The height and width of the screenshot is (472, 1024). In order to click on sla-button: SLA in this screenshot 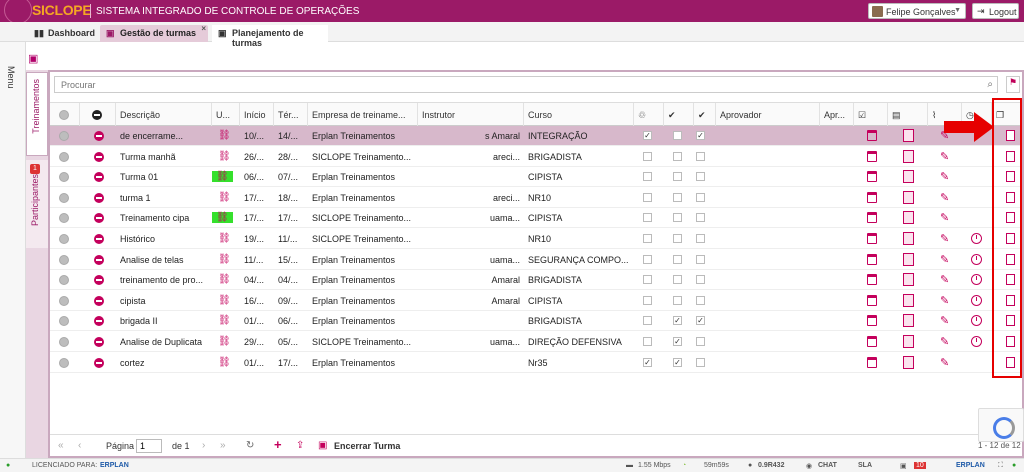, I will do `click(865, 465)`.